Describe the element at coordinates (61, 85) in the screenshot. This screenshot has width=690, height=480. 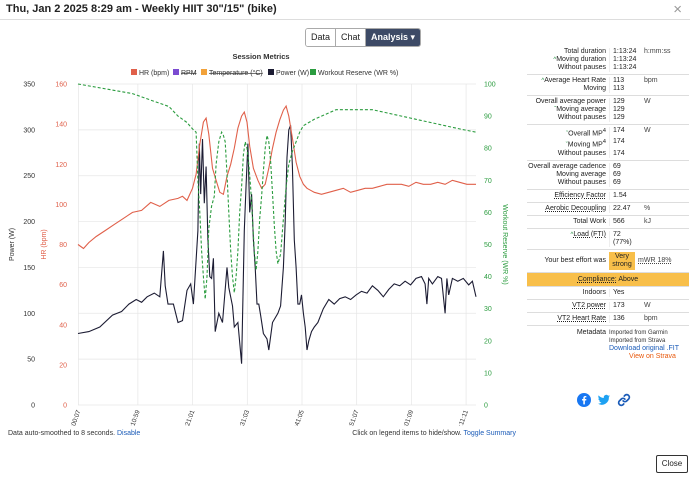
I see `hr-tick-label: 160` at that location.